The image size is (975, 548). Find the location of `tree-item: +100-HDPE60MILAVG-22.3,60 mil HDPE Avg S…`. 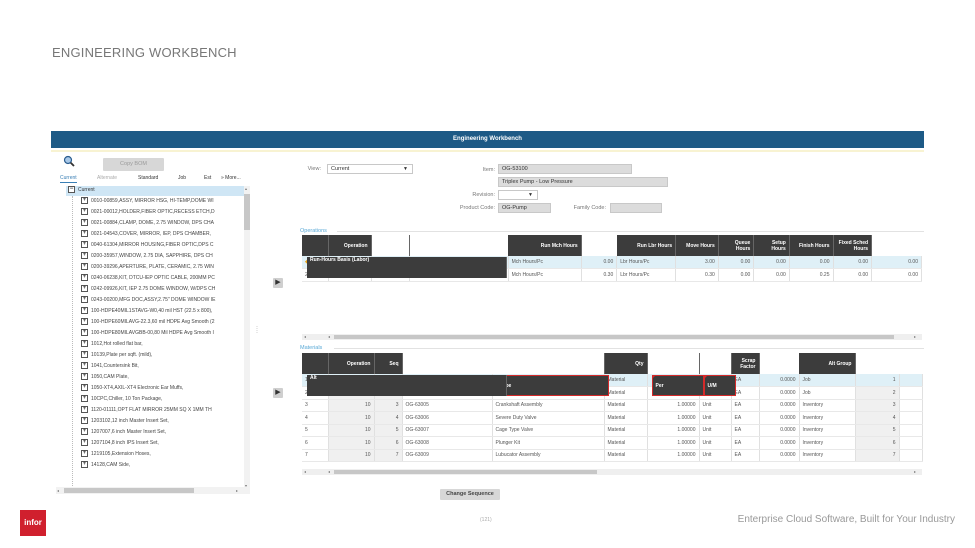

tree-item: +100-HDPE60MILAVG-22.3,60 mil HDPE Avg S… is located at coordinates (148, 322).